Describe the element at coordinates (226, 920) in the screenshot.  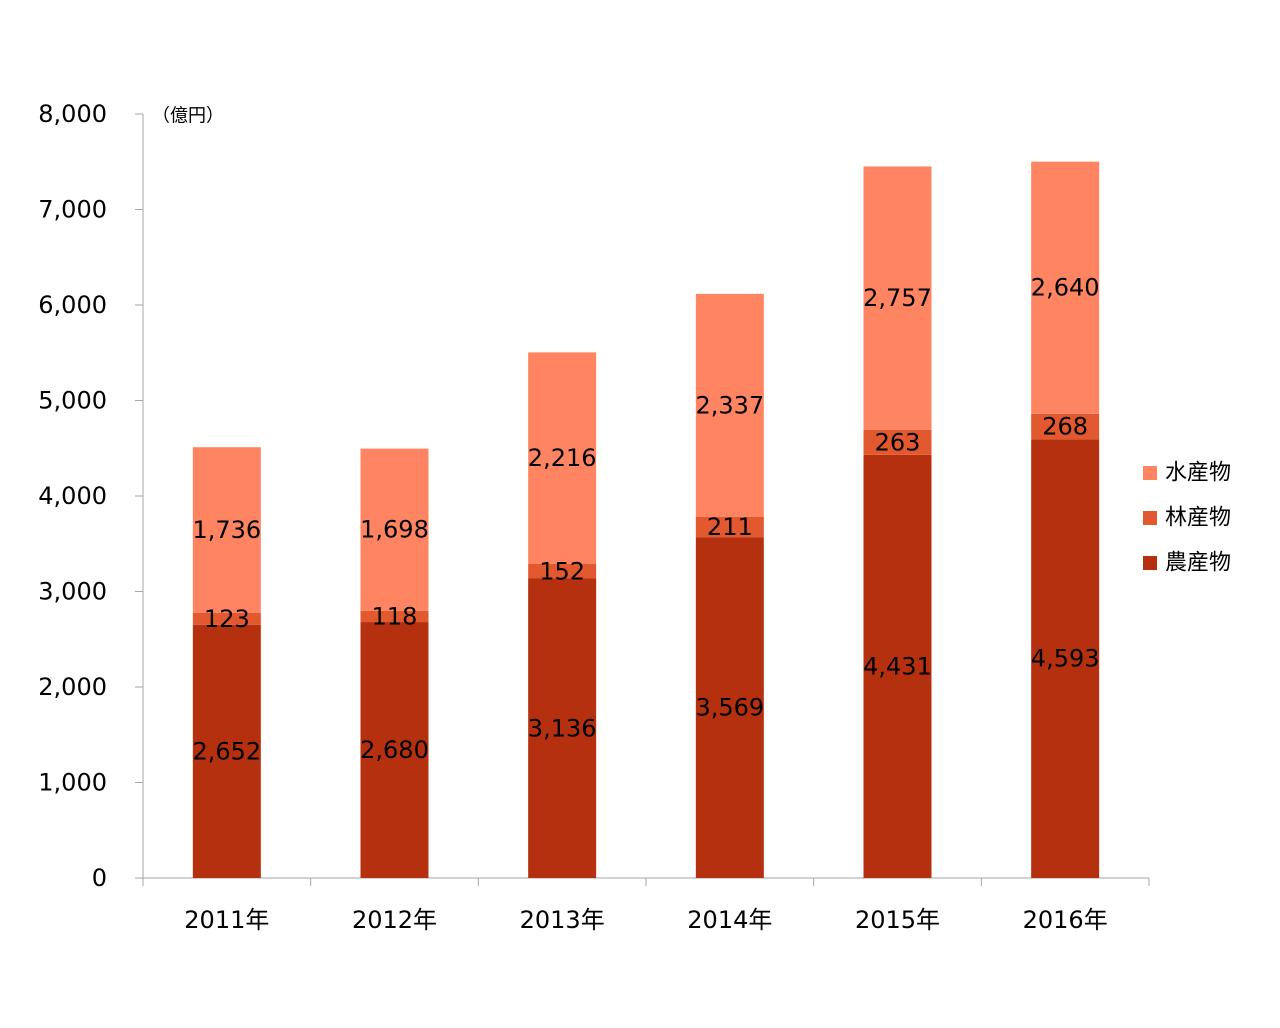
I see `x-tick-label: 2011年` at that location.